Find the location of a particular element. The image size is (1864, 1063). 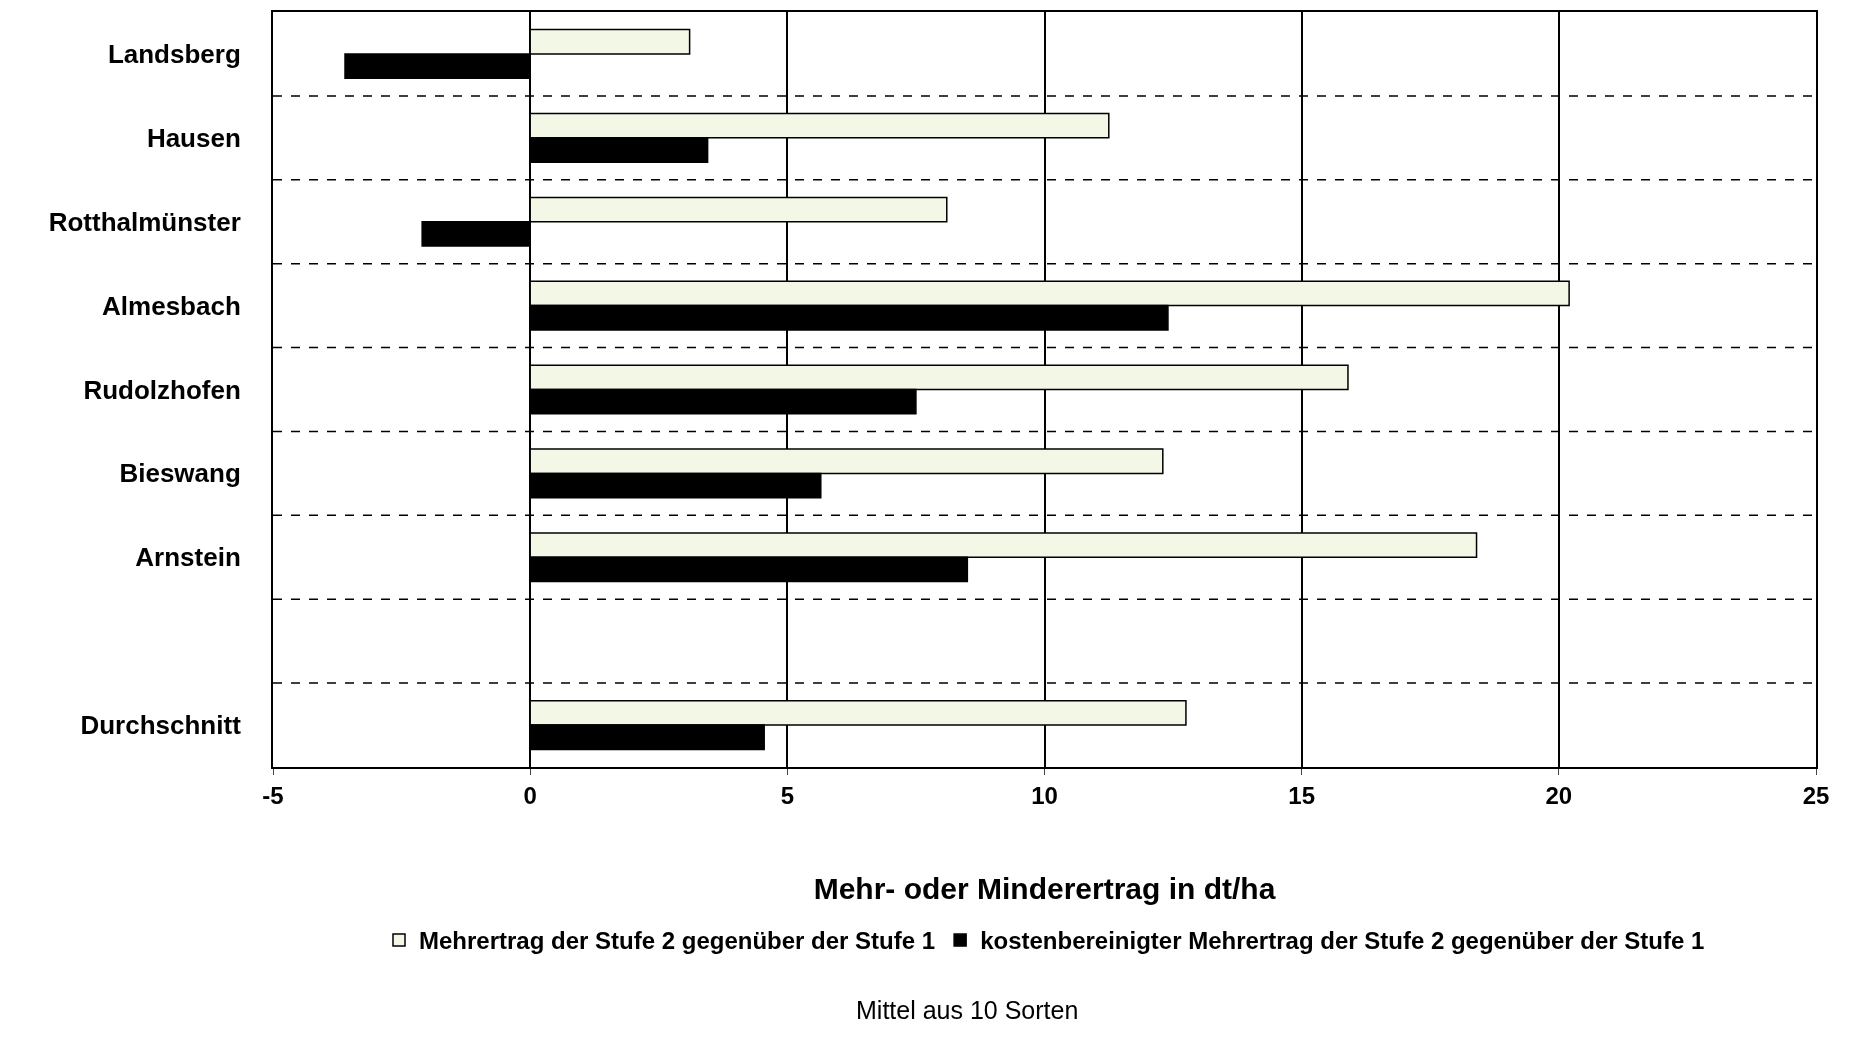

x-tick-label: 20 is located at coordinates (1559, 795).